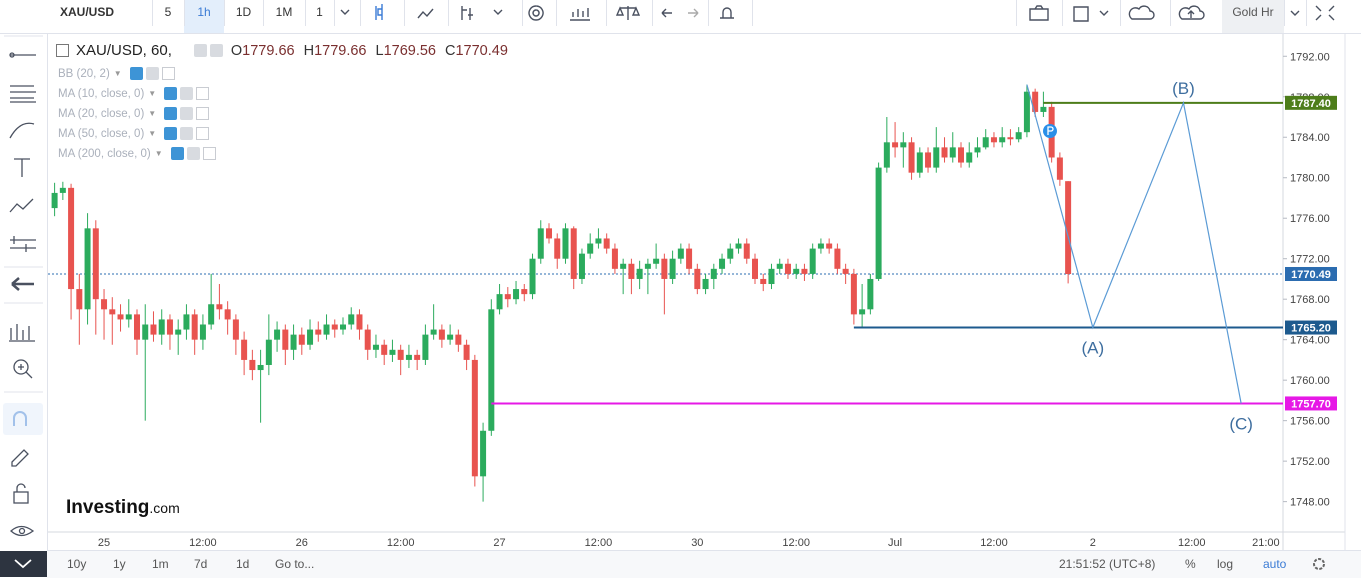 The width and height of the screenshot is (1361, 582). Describe the element at coordinates (62, 50) in the screenshot. I see `collapse-box` at that location.